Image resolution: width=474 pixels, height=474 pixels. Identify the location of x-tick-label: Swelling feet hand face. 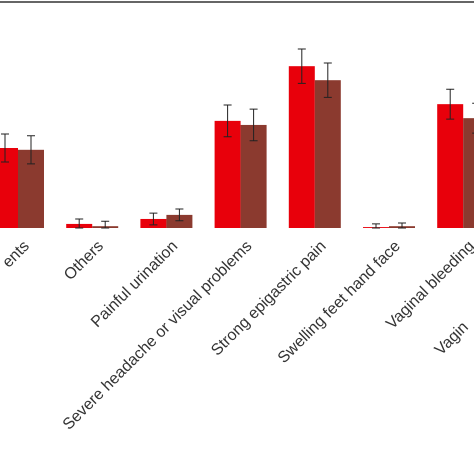
(339, 302).